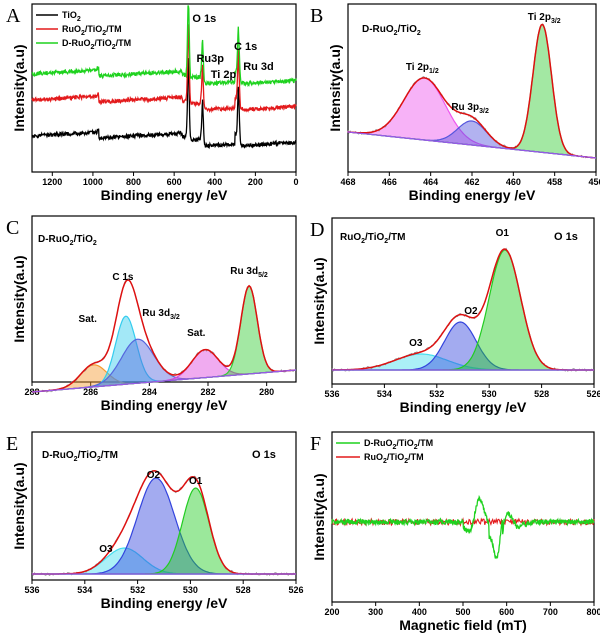  What do you see at coordinates (93, 182) in the screenshot?
I see `x-tick-label: 1000` at bounding box center [93, 182].